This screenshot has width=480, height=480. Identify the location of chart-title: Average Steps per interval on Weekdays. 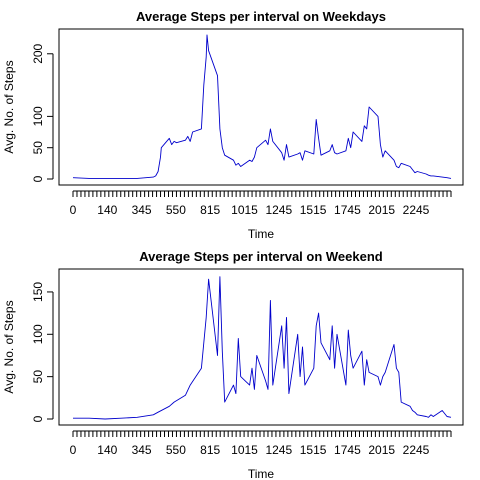
(261, 16).